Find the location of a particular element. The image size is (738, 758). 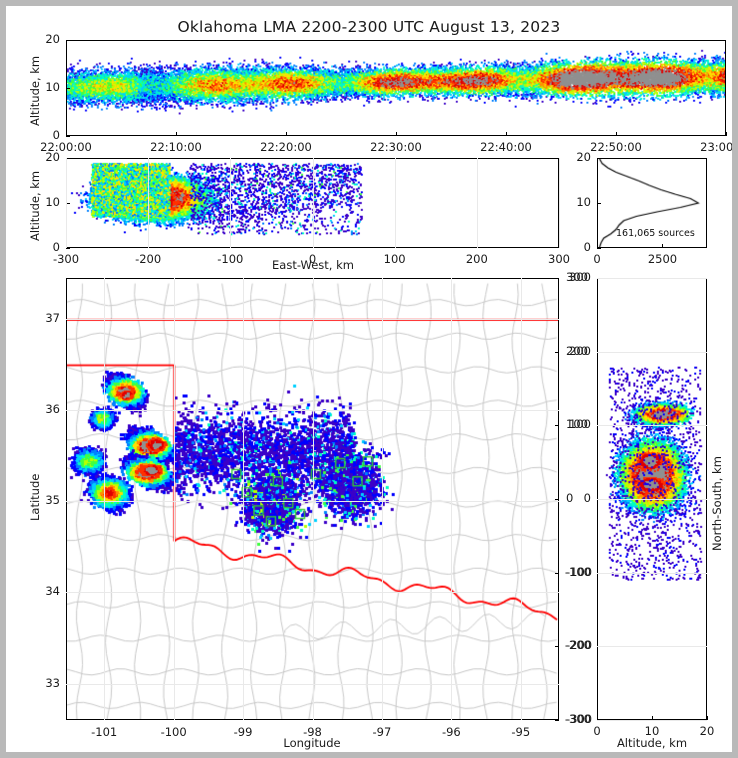

axis-tick-label: -96 is located at coordinates (451, 732).